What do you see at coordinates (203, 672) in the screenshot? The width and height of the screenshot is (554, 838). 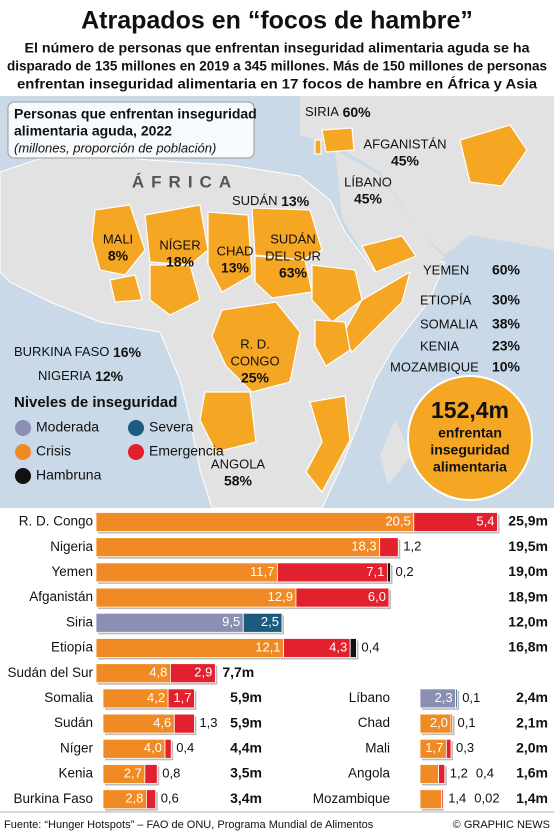 I see `bar-value-label: 2,9` at bounding box center [203, 672].